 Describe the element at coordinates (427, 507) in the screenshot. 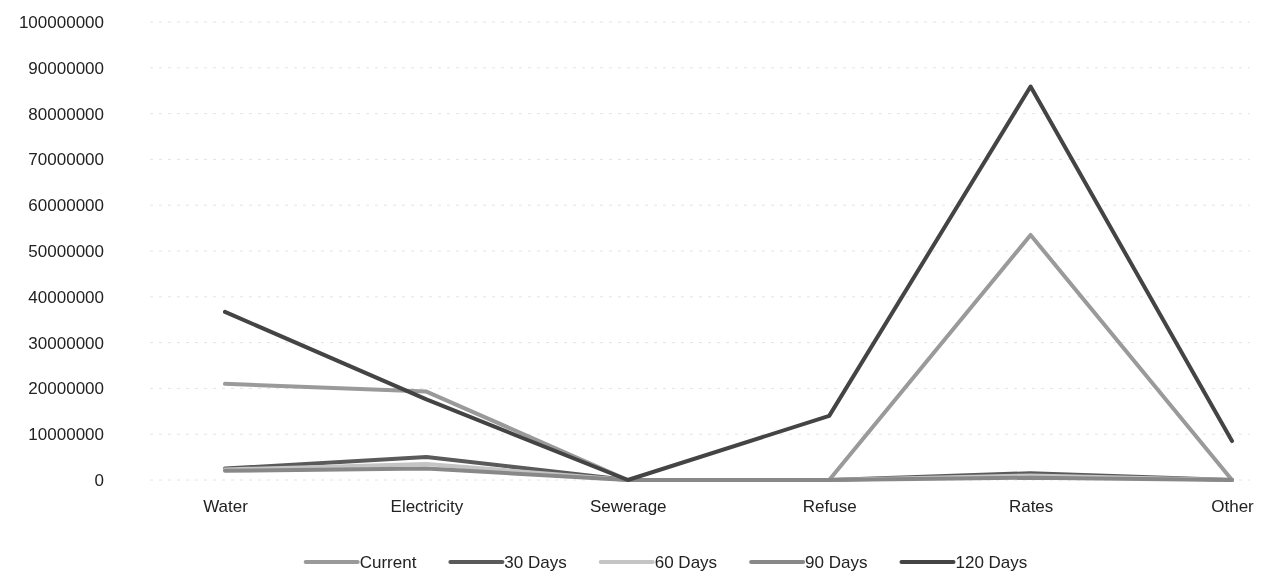

I see `x-tick-label: Electricity` at that location.